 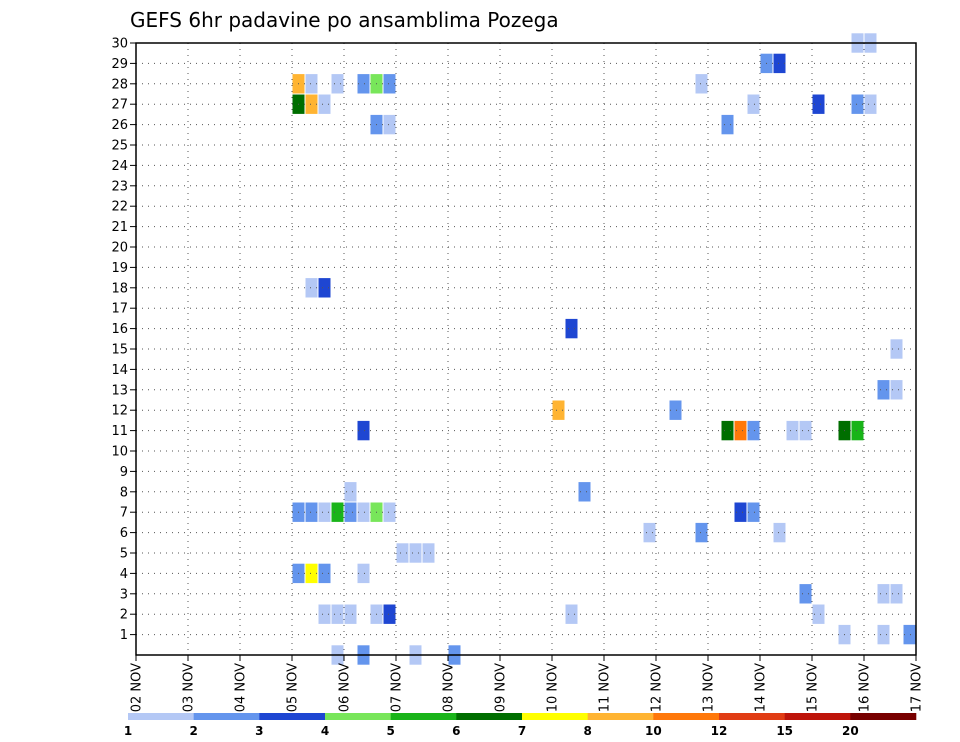 I want to click on y-tick-label-19: 20, so click(x=119, y=248).